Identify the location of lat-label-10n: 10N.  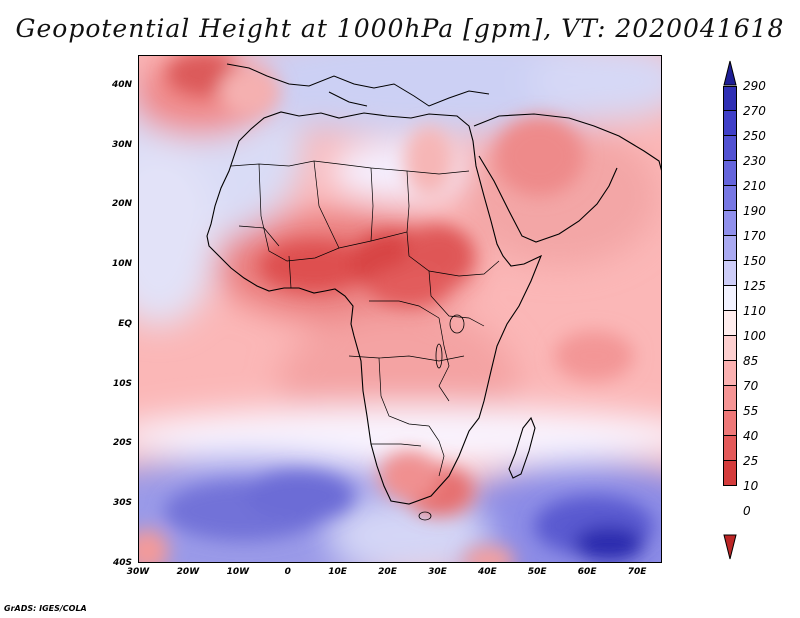
(121, 264).